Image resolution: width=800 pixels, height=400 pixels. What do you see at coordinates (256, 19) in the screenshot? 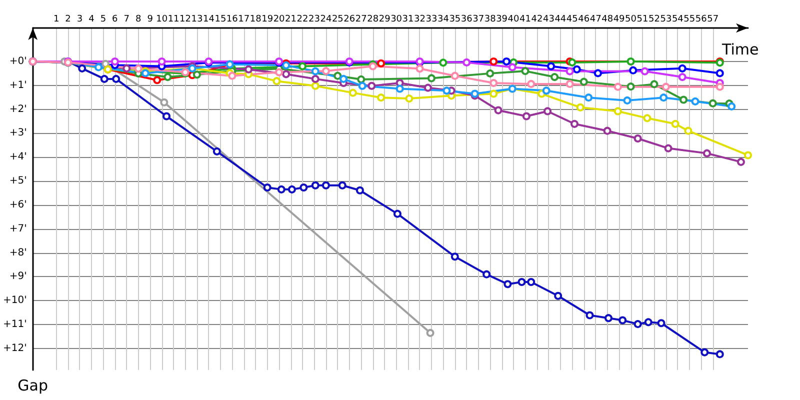
I see `x-tick-label: 18` at bounding box center [256, 19].